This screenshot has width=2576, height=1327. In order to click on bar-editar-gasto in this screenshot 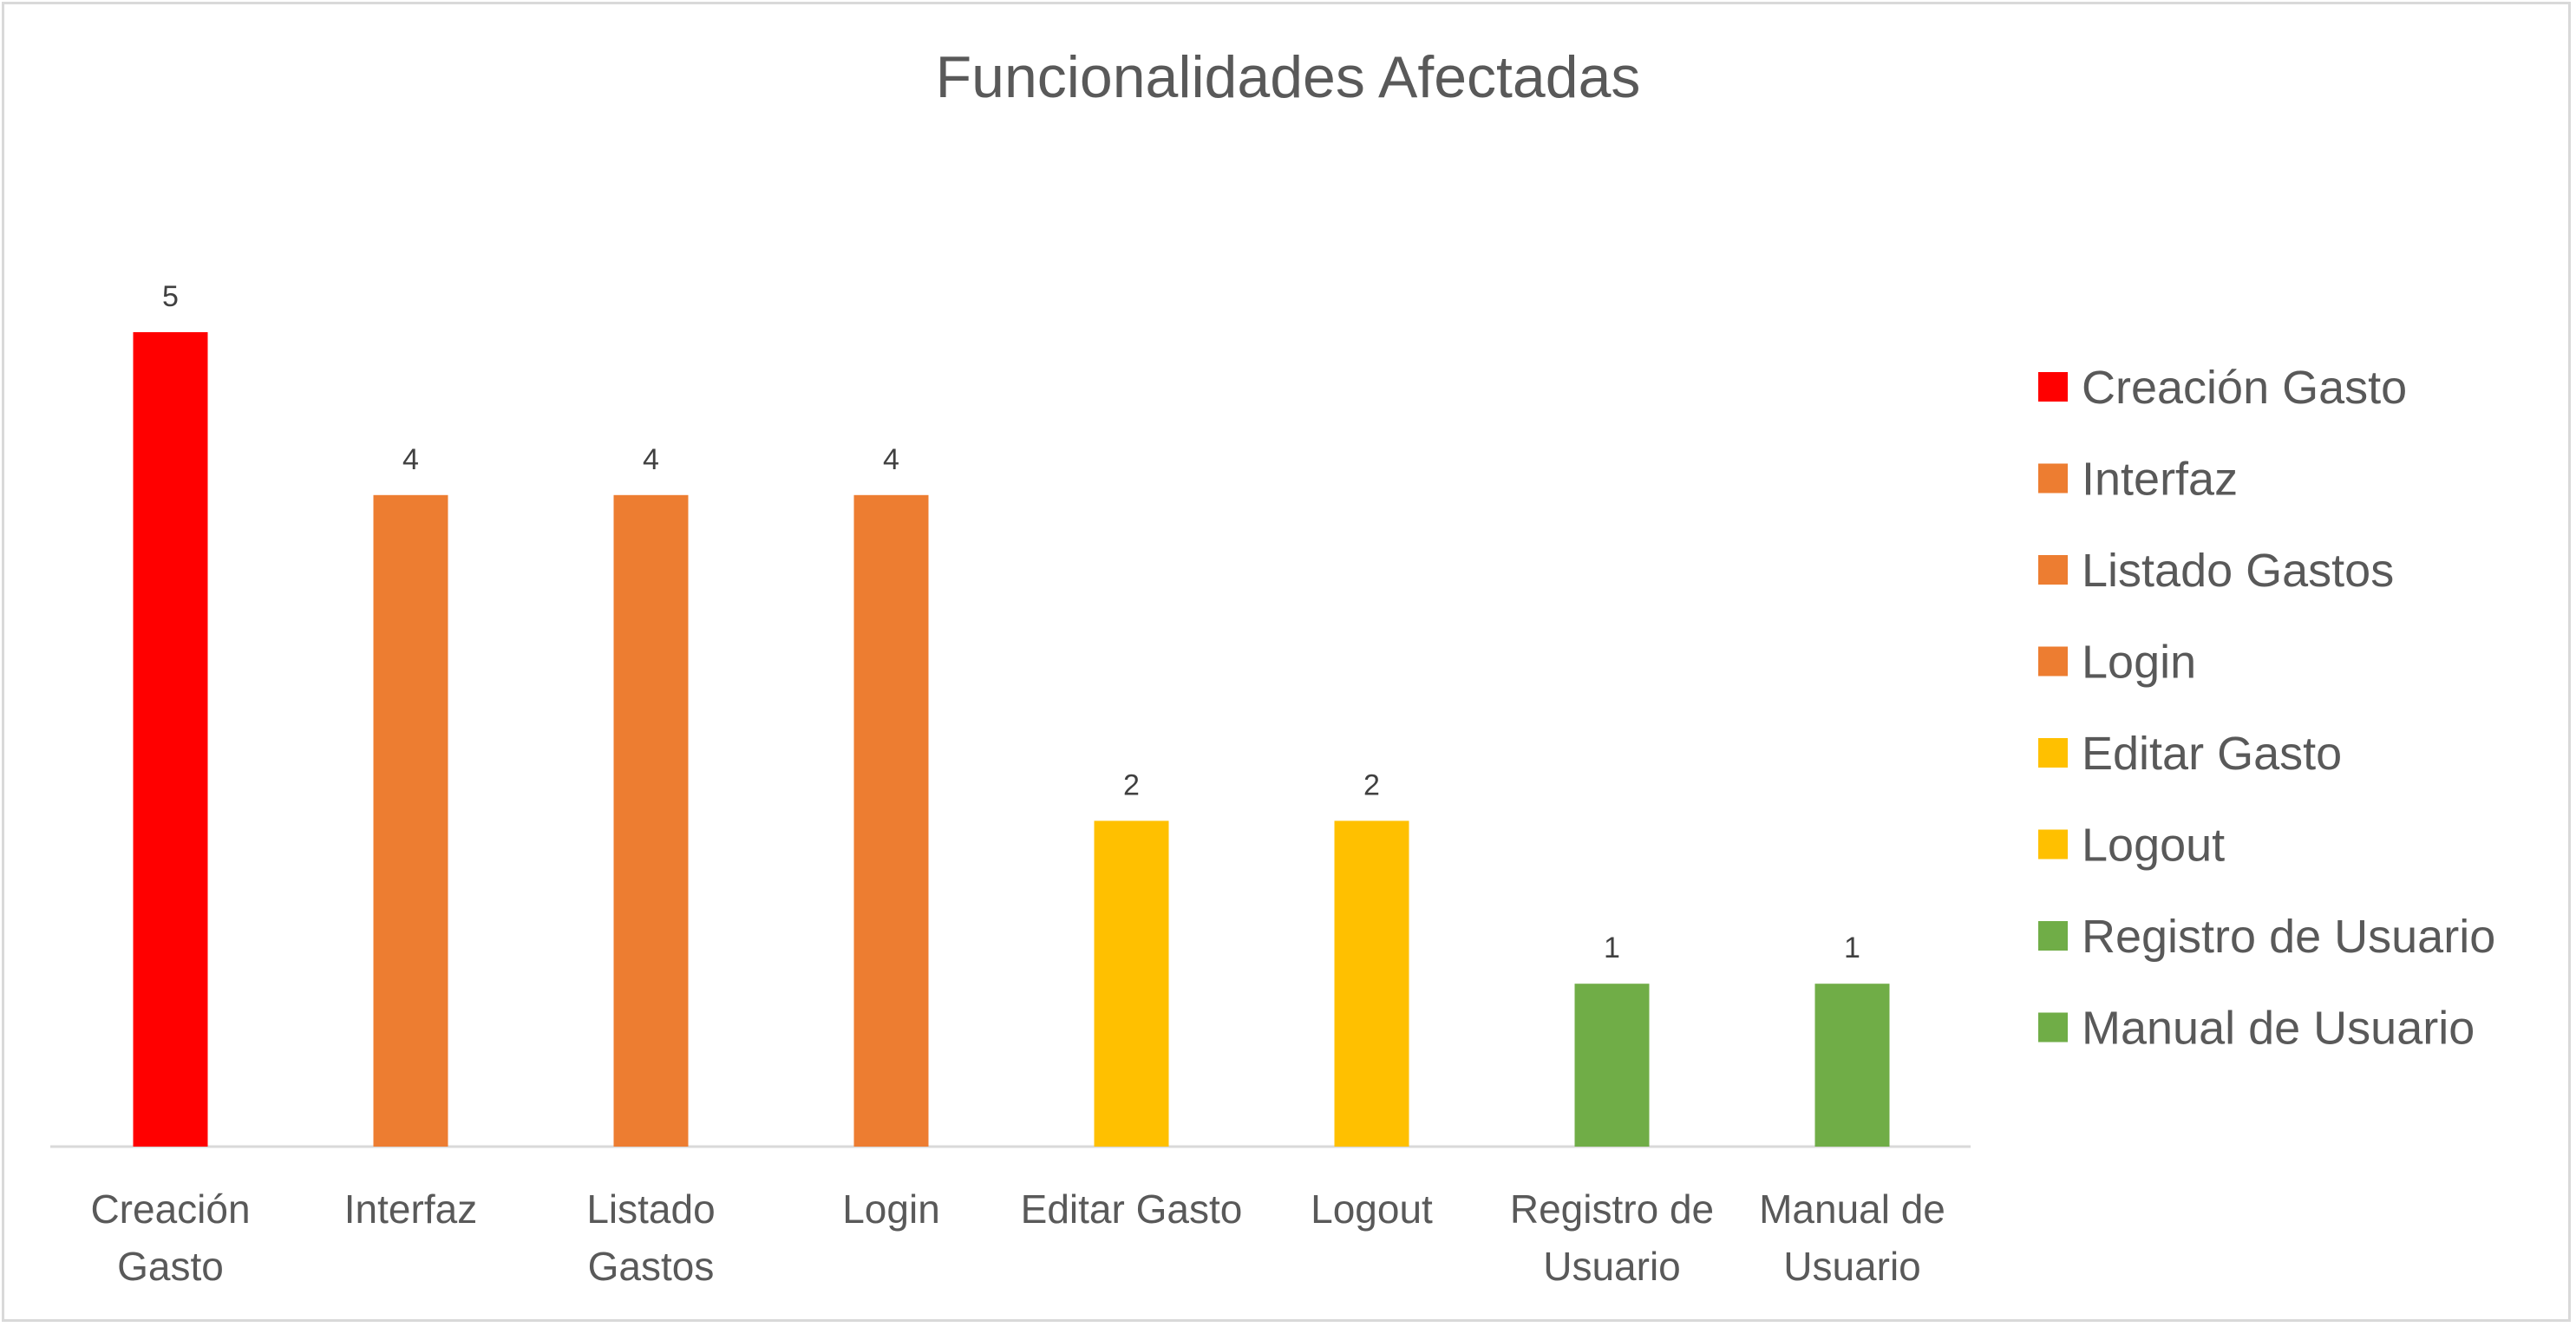, I will do `click(1131, 983)`.